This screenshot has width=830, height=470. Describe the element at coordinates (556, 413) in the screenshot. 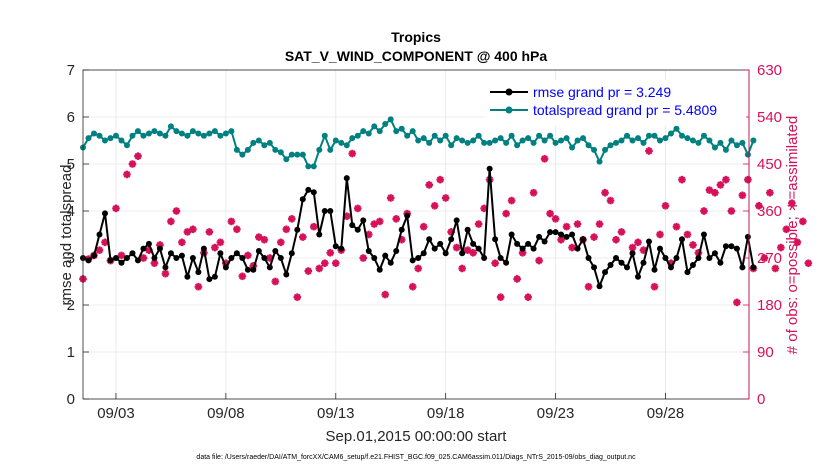

I see `x-tick-label: 09/23` at that location.